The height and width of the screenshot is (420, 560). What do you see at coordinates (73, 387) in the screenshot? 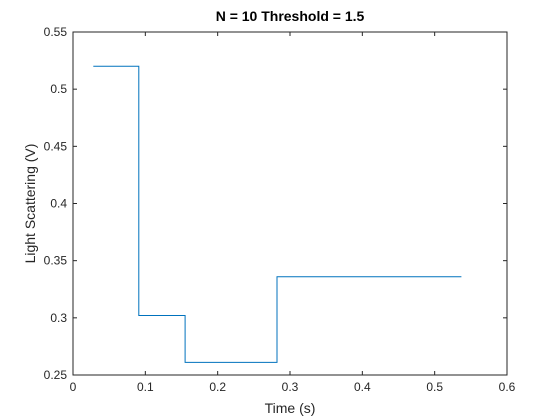
I see `x-tick-label: 0` at bounding box center [73, 387].